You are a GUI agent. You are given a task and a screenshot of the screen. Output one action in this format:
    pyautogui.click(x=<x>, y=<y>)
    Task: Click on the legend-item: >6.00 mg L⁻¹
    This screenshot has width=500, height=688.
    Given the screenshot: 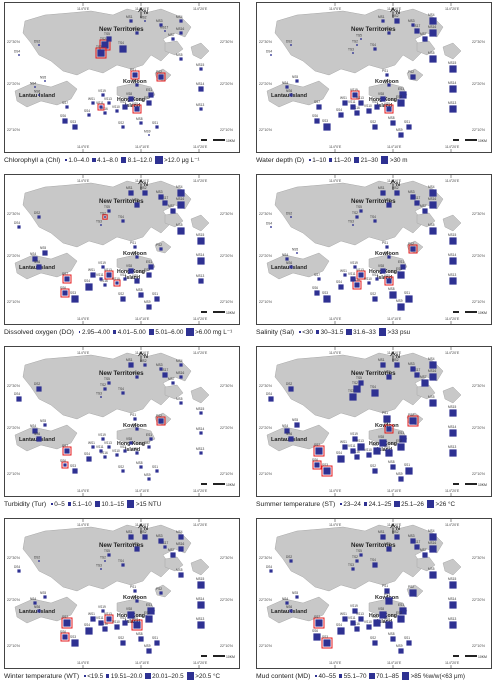 What is the action you would take?
    pyautogui.click(x=209, y=332)
    